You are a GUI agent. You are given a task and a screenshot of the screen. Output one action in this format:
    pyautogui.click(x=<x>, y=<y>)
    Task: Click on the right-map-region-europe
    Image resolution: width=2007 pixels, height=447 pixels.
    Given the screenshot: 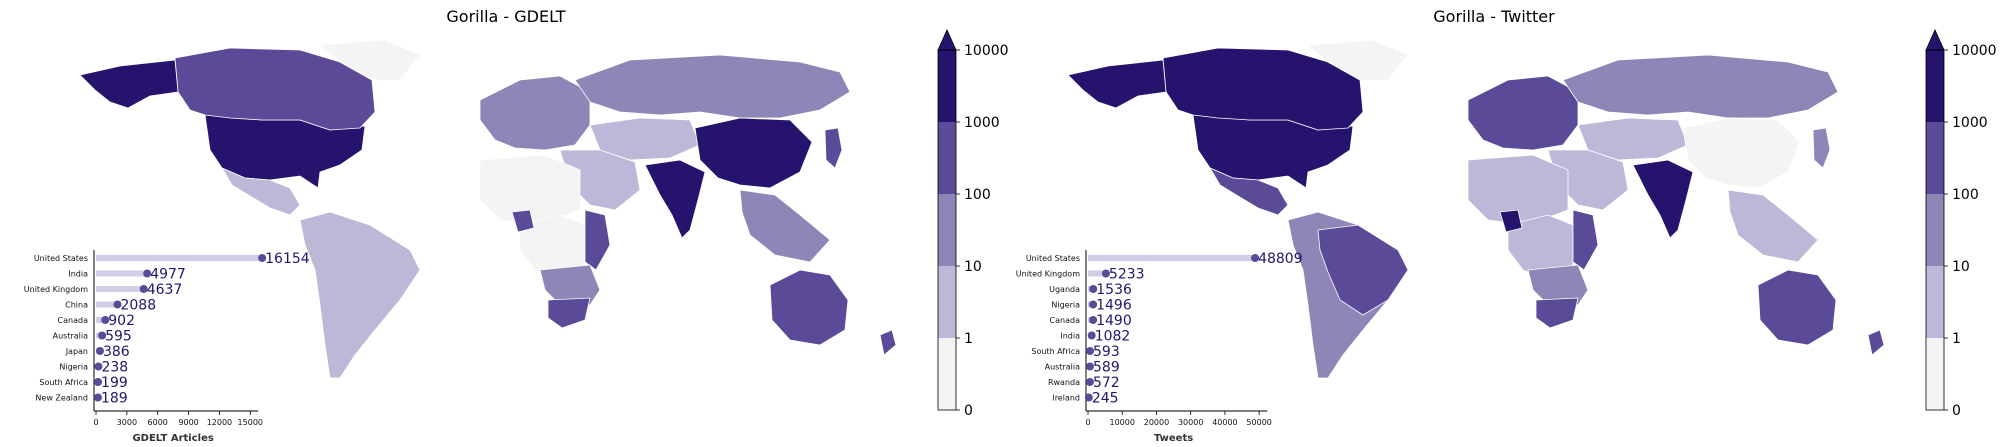 What is the action you would take?
    pyautogui.click(x=1523, y=113)
    